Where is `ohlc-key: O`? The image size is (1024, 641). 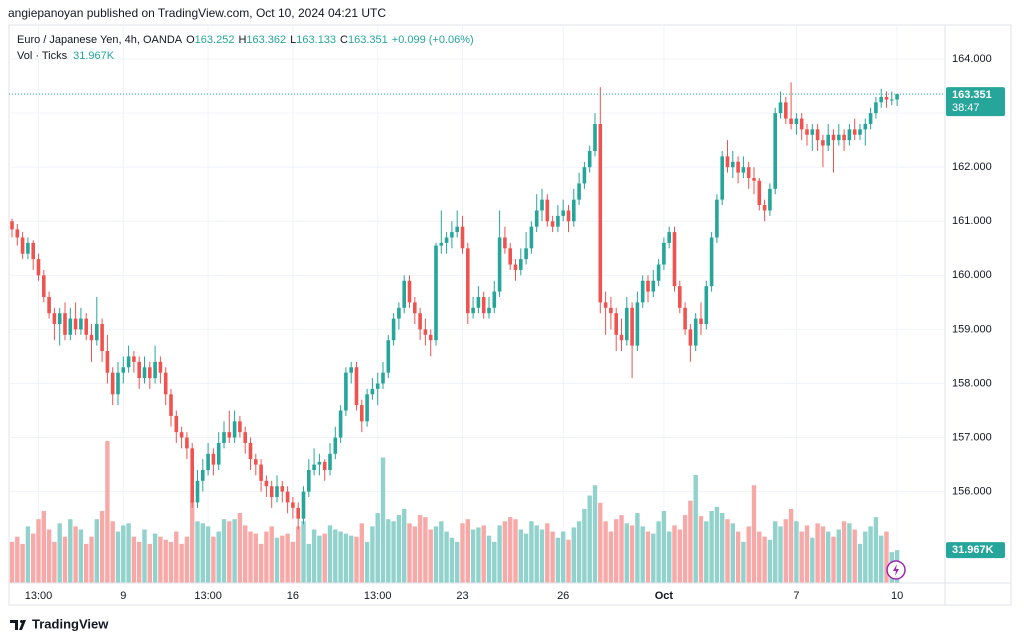
ohlc-key: O is located at coordinates (190, 40).